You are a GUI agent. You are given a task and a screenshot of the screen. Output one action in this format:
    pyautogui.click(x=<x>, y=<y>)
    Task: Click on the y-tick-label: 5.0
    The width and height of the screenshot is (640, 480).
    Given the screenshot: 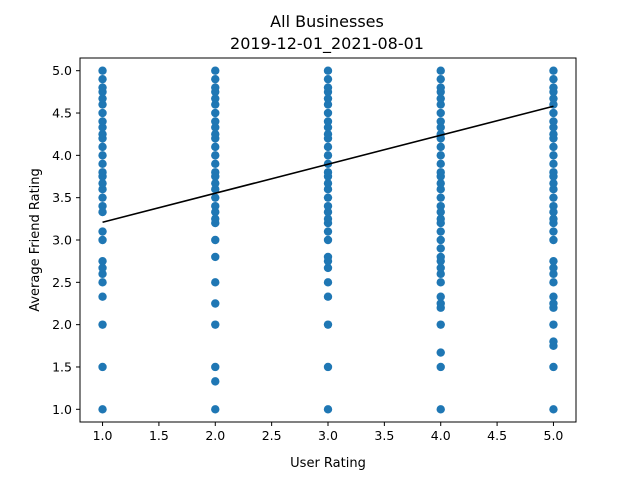 What is the action you would take?
    pyautogui.click(x=62, y=70)
    